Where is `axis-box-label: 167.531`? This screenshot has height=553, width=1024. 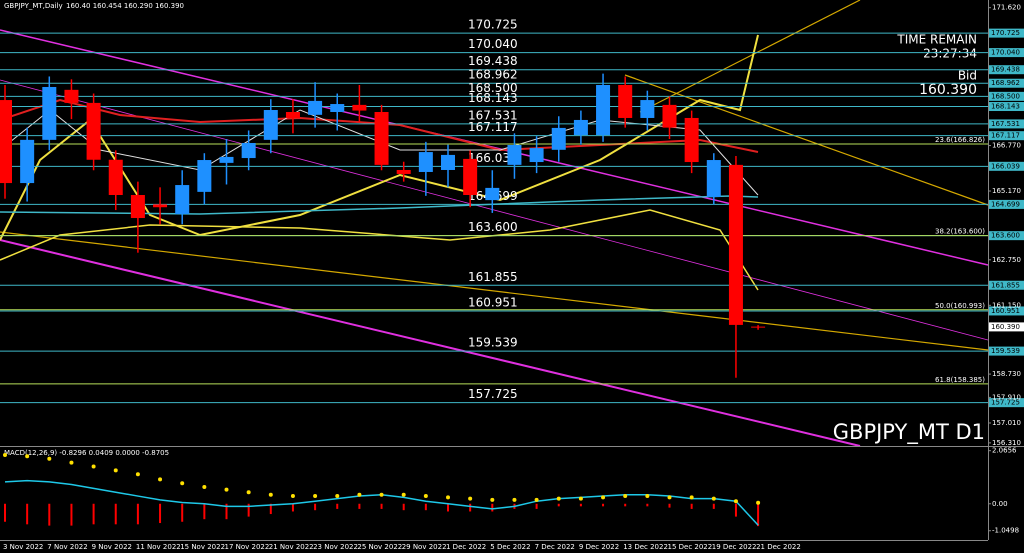
axis-box-label: 167.531 is located at coordinates (1005, 124).